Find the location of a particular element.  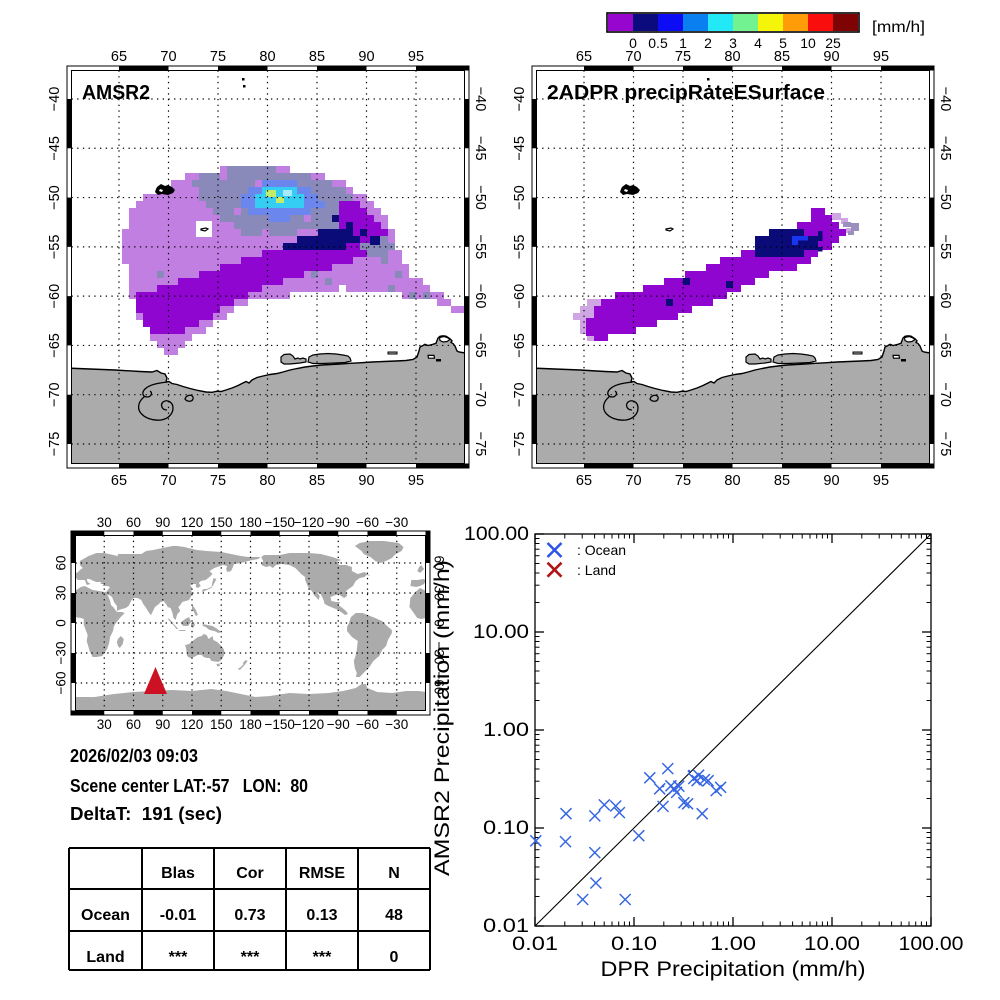

svg-text: 2 is located at coordinates (708, 43).